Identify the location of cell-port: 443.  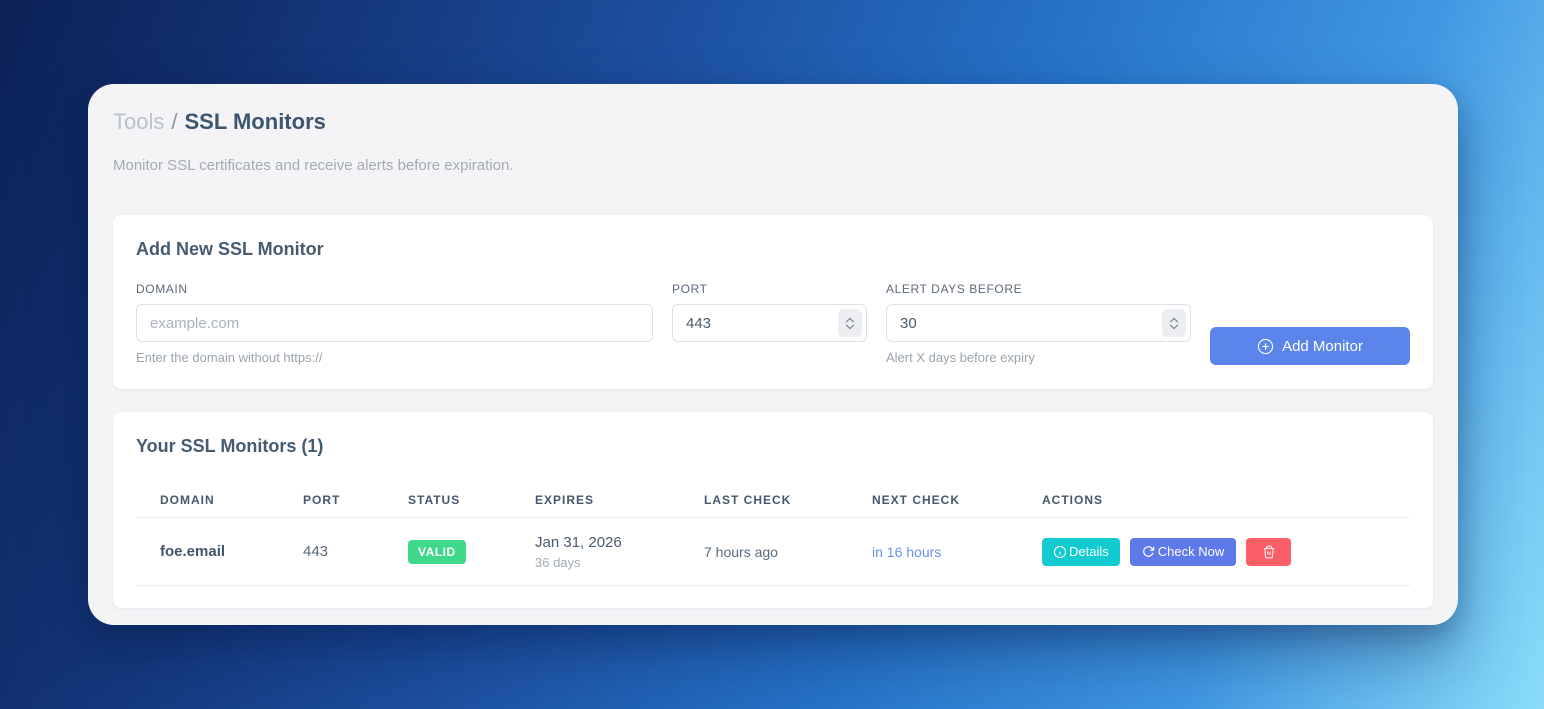
(316, 551).